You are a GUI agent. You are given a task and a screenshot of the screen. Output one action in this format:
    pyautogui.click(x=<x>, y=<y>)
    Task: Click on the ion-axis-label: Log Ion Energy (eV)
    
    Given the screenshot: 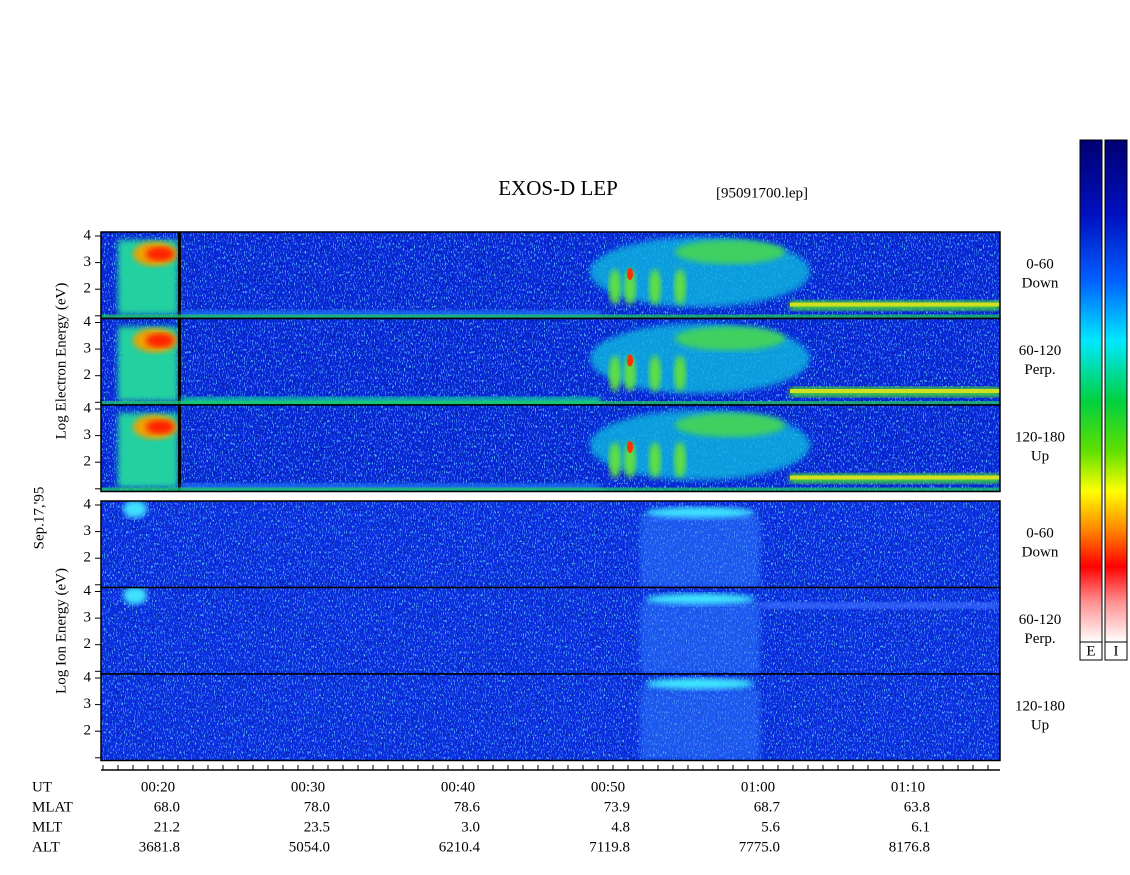 What is the action you would take?
    pyautogui.click(x=61, y=631)
    